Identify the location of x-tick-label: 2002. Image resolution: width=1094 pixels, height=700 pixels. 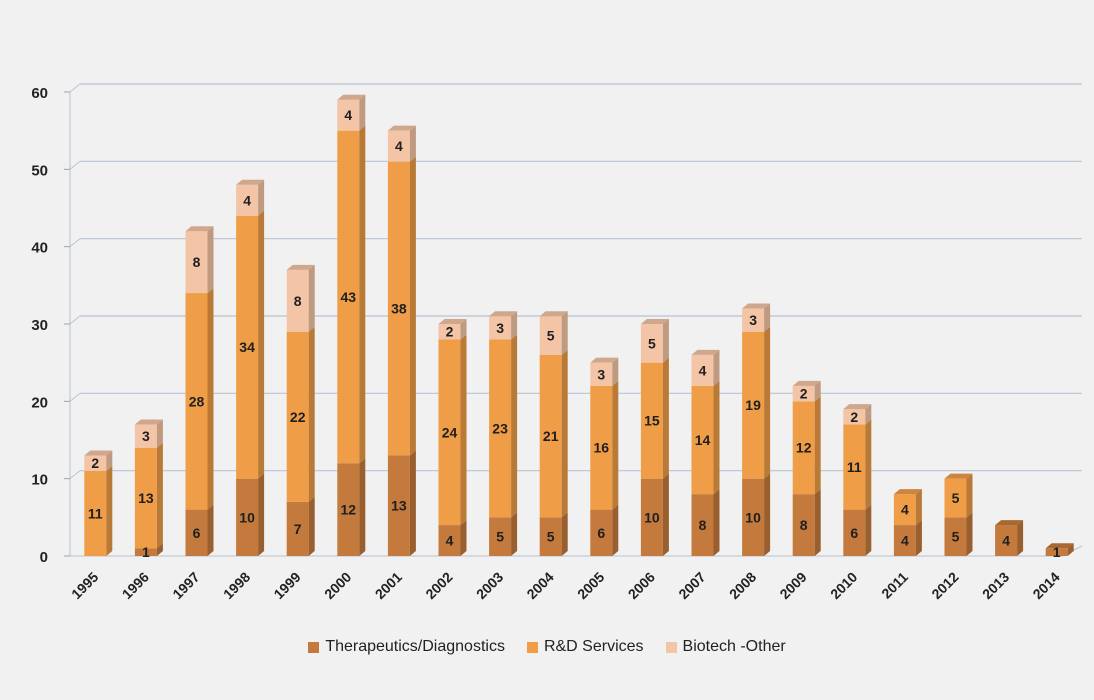
(438, 585).